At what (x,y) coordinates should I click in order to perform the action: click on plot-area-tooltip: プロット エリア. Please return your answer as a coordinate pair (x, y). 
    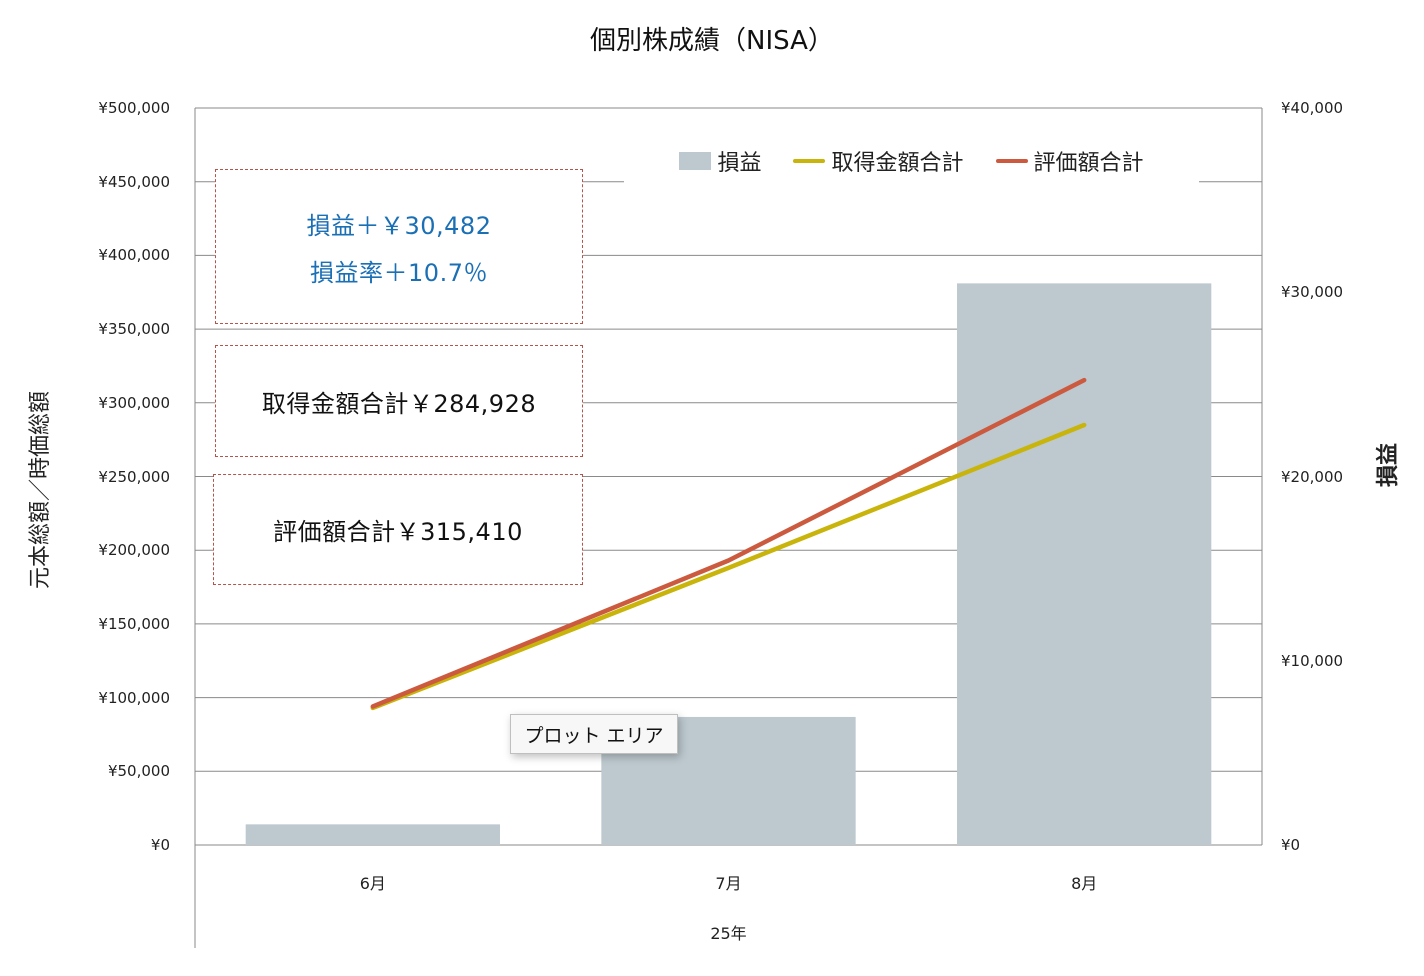
    Looking at the image, I should click on (594, 734).